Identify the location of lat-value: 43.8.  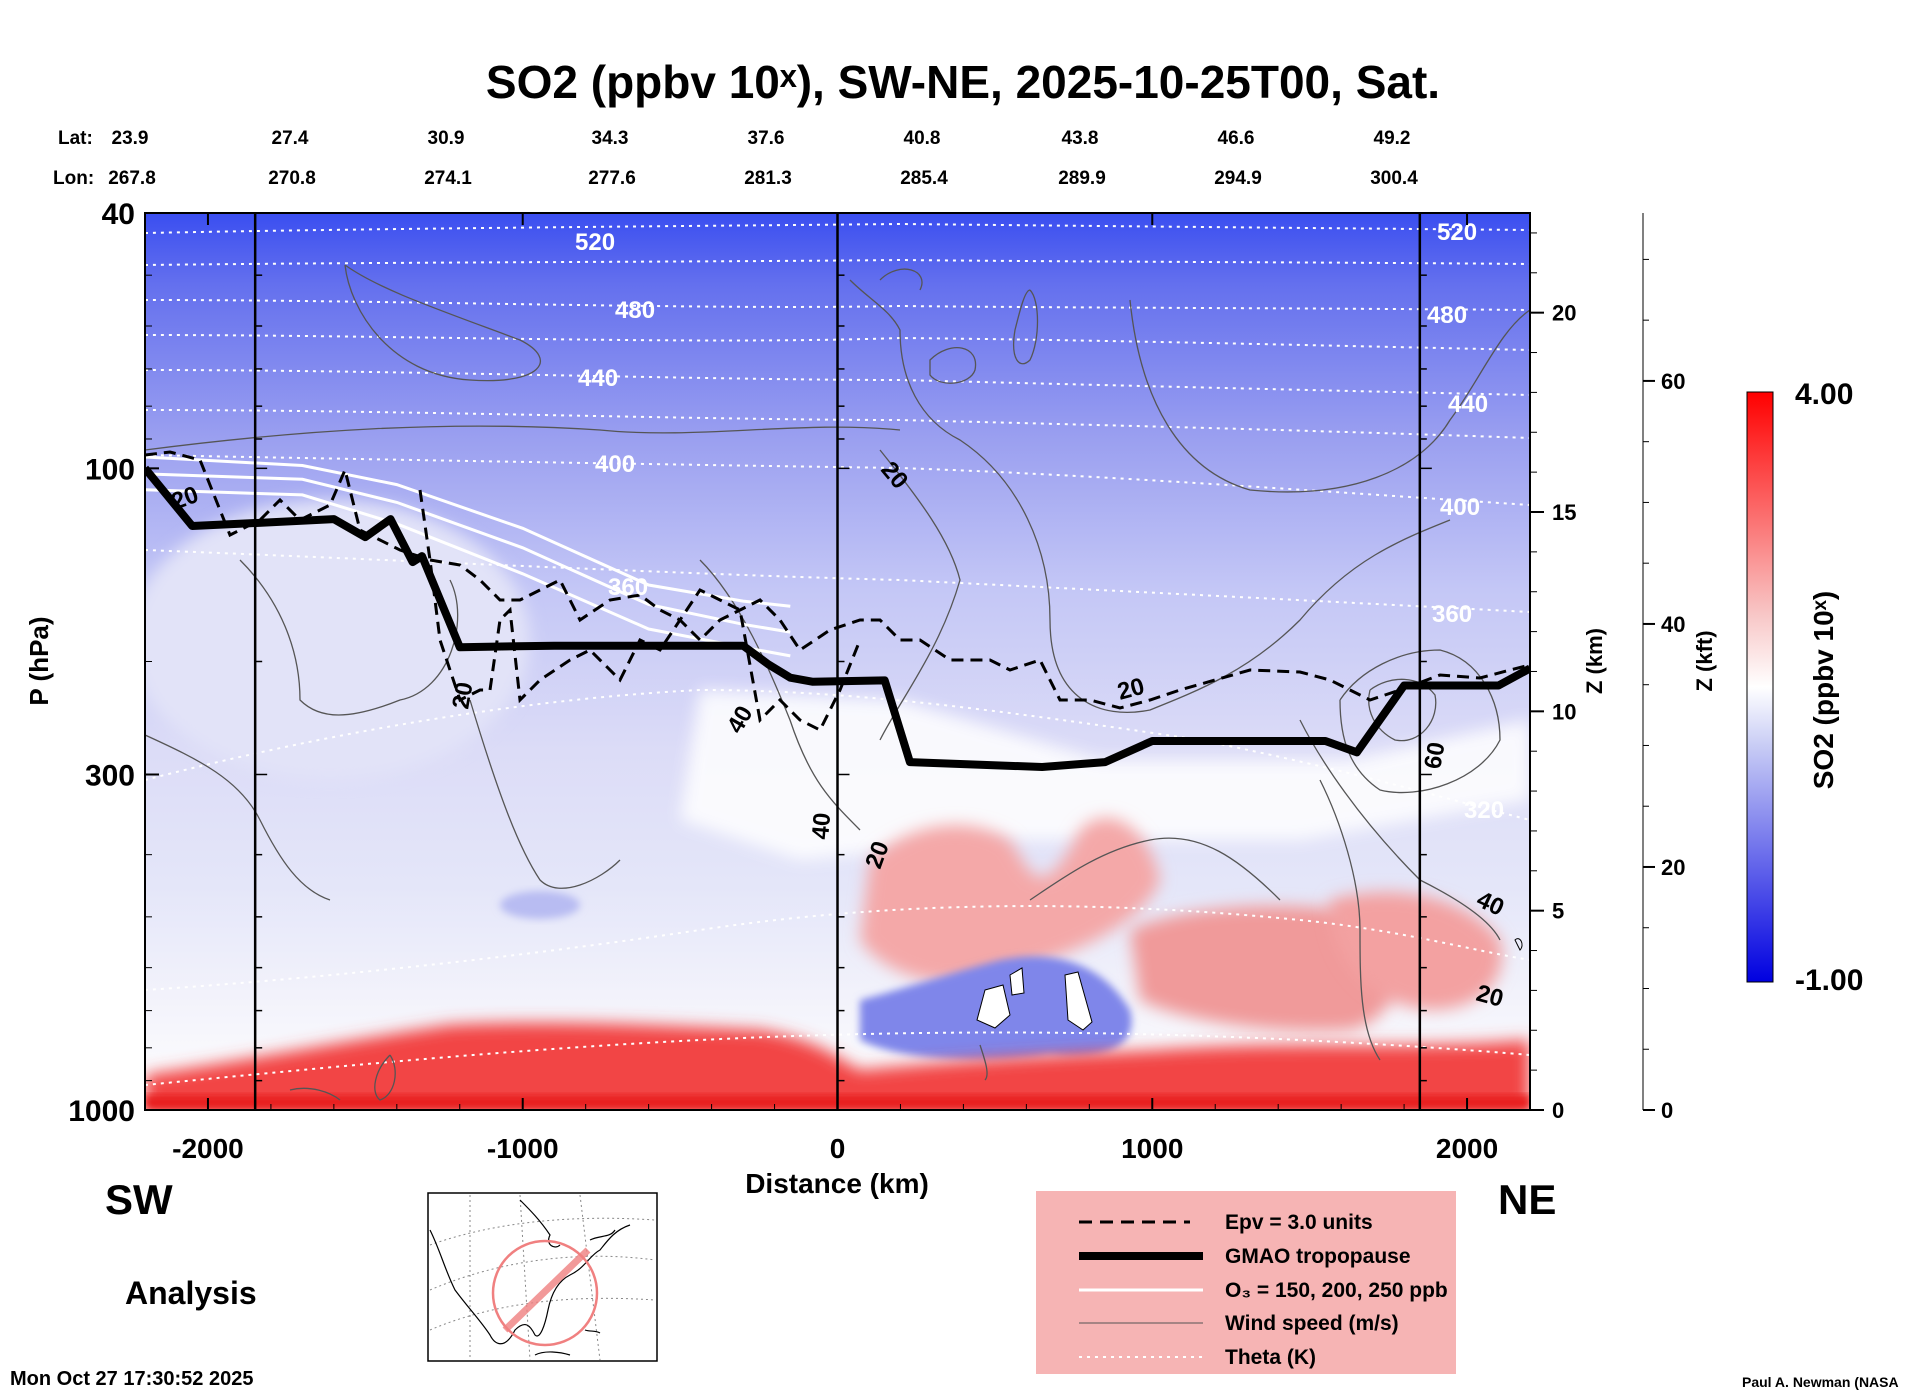
(1080, 138).